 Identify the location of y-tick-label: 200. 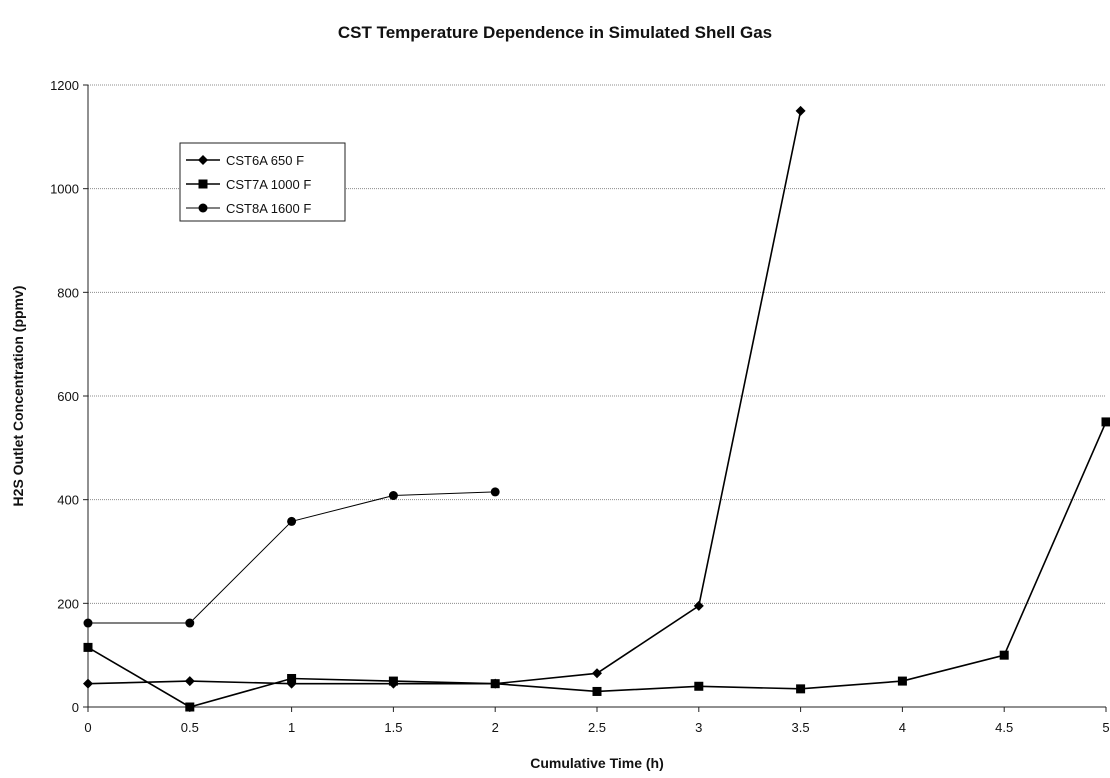
(68, 603).